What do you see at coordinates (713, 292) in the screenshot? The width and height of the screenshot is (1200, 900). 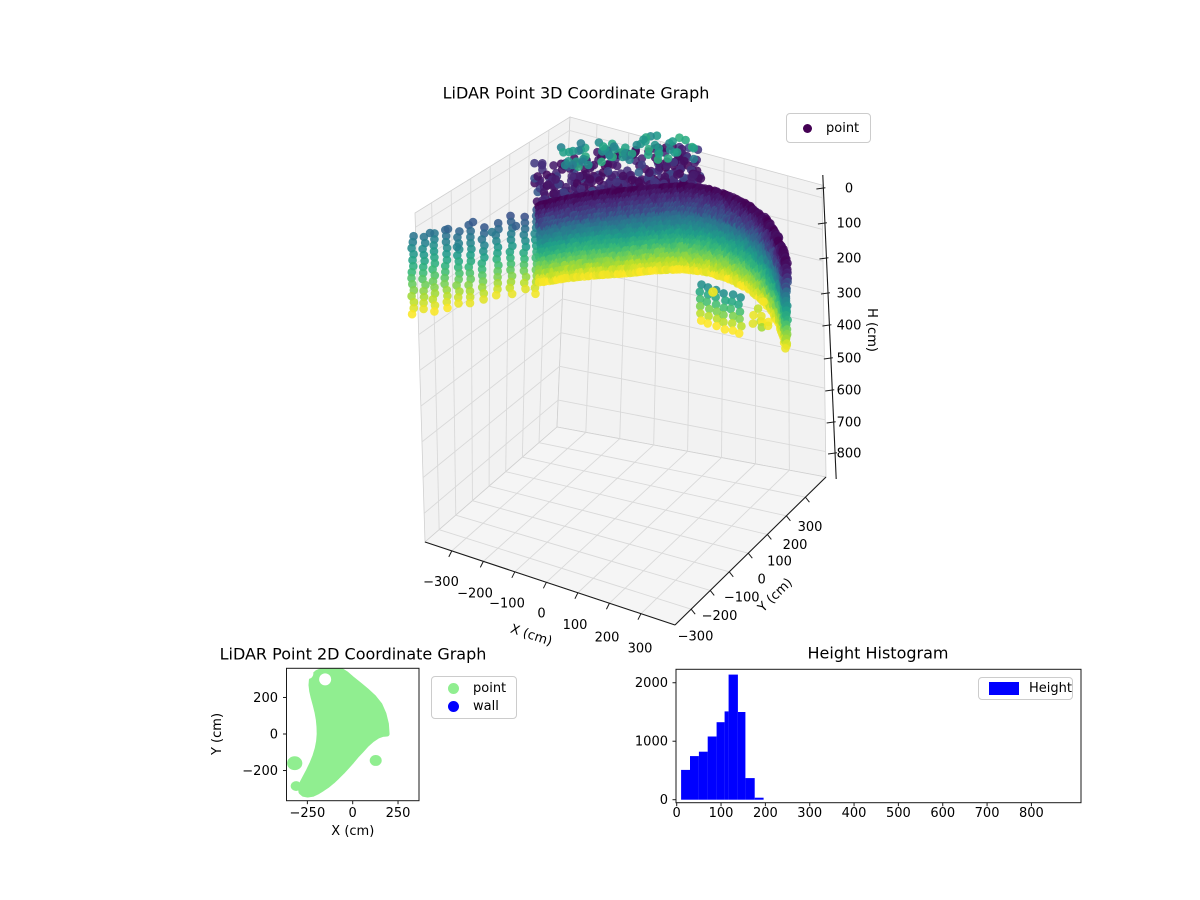 I see `outlier-point` at bounding box center [713, 292].